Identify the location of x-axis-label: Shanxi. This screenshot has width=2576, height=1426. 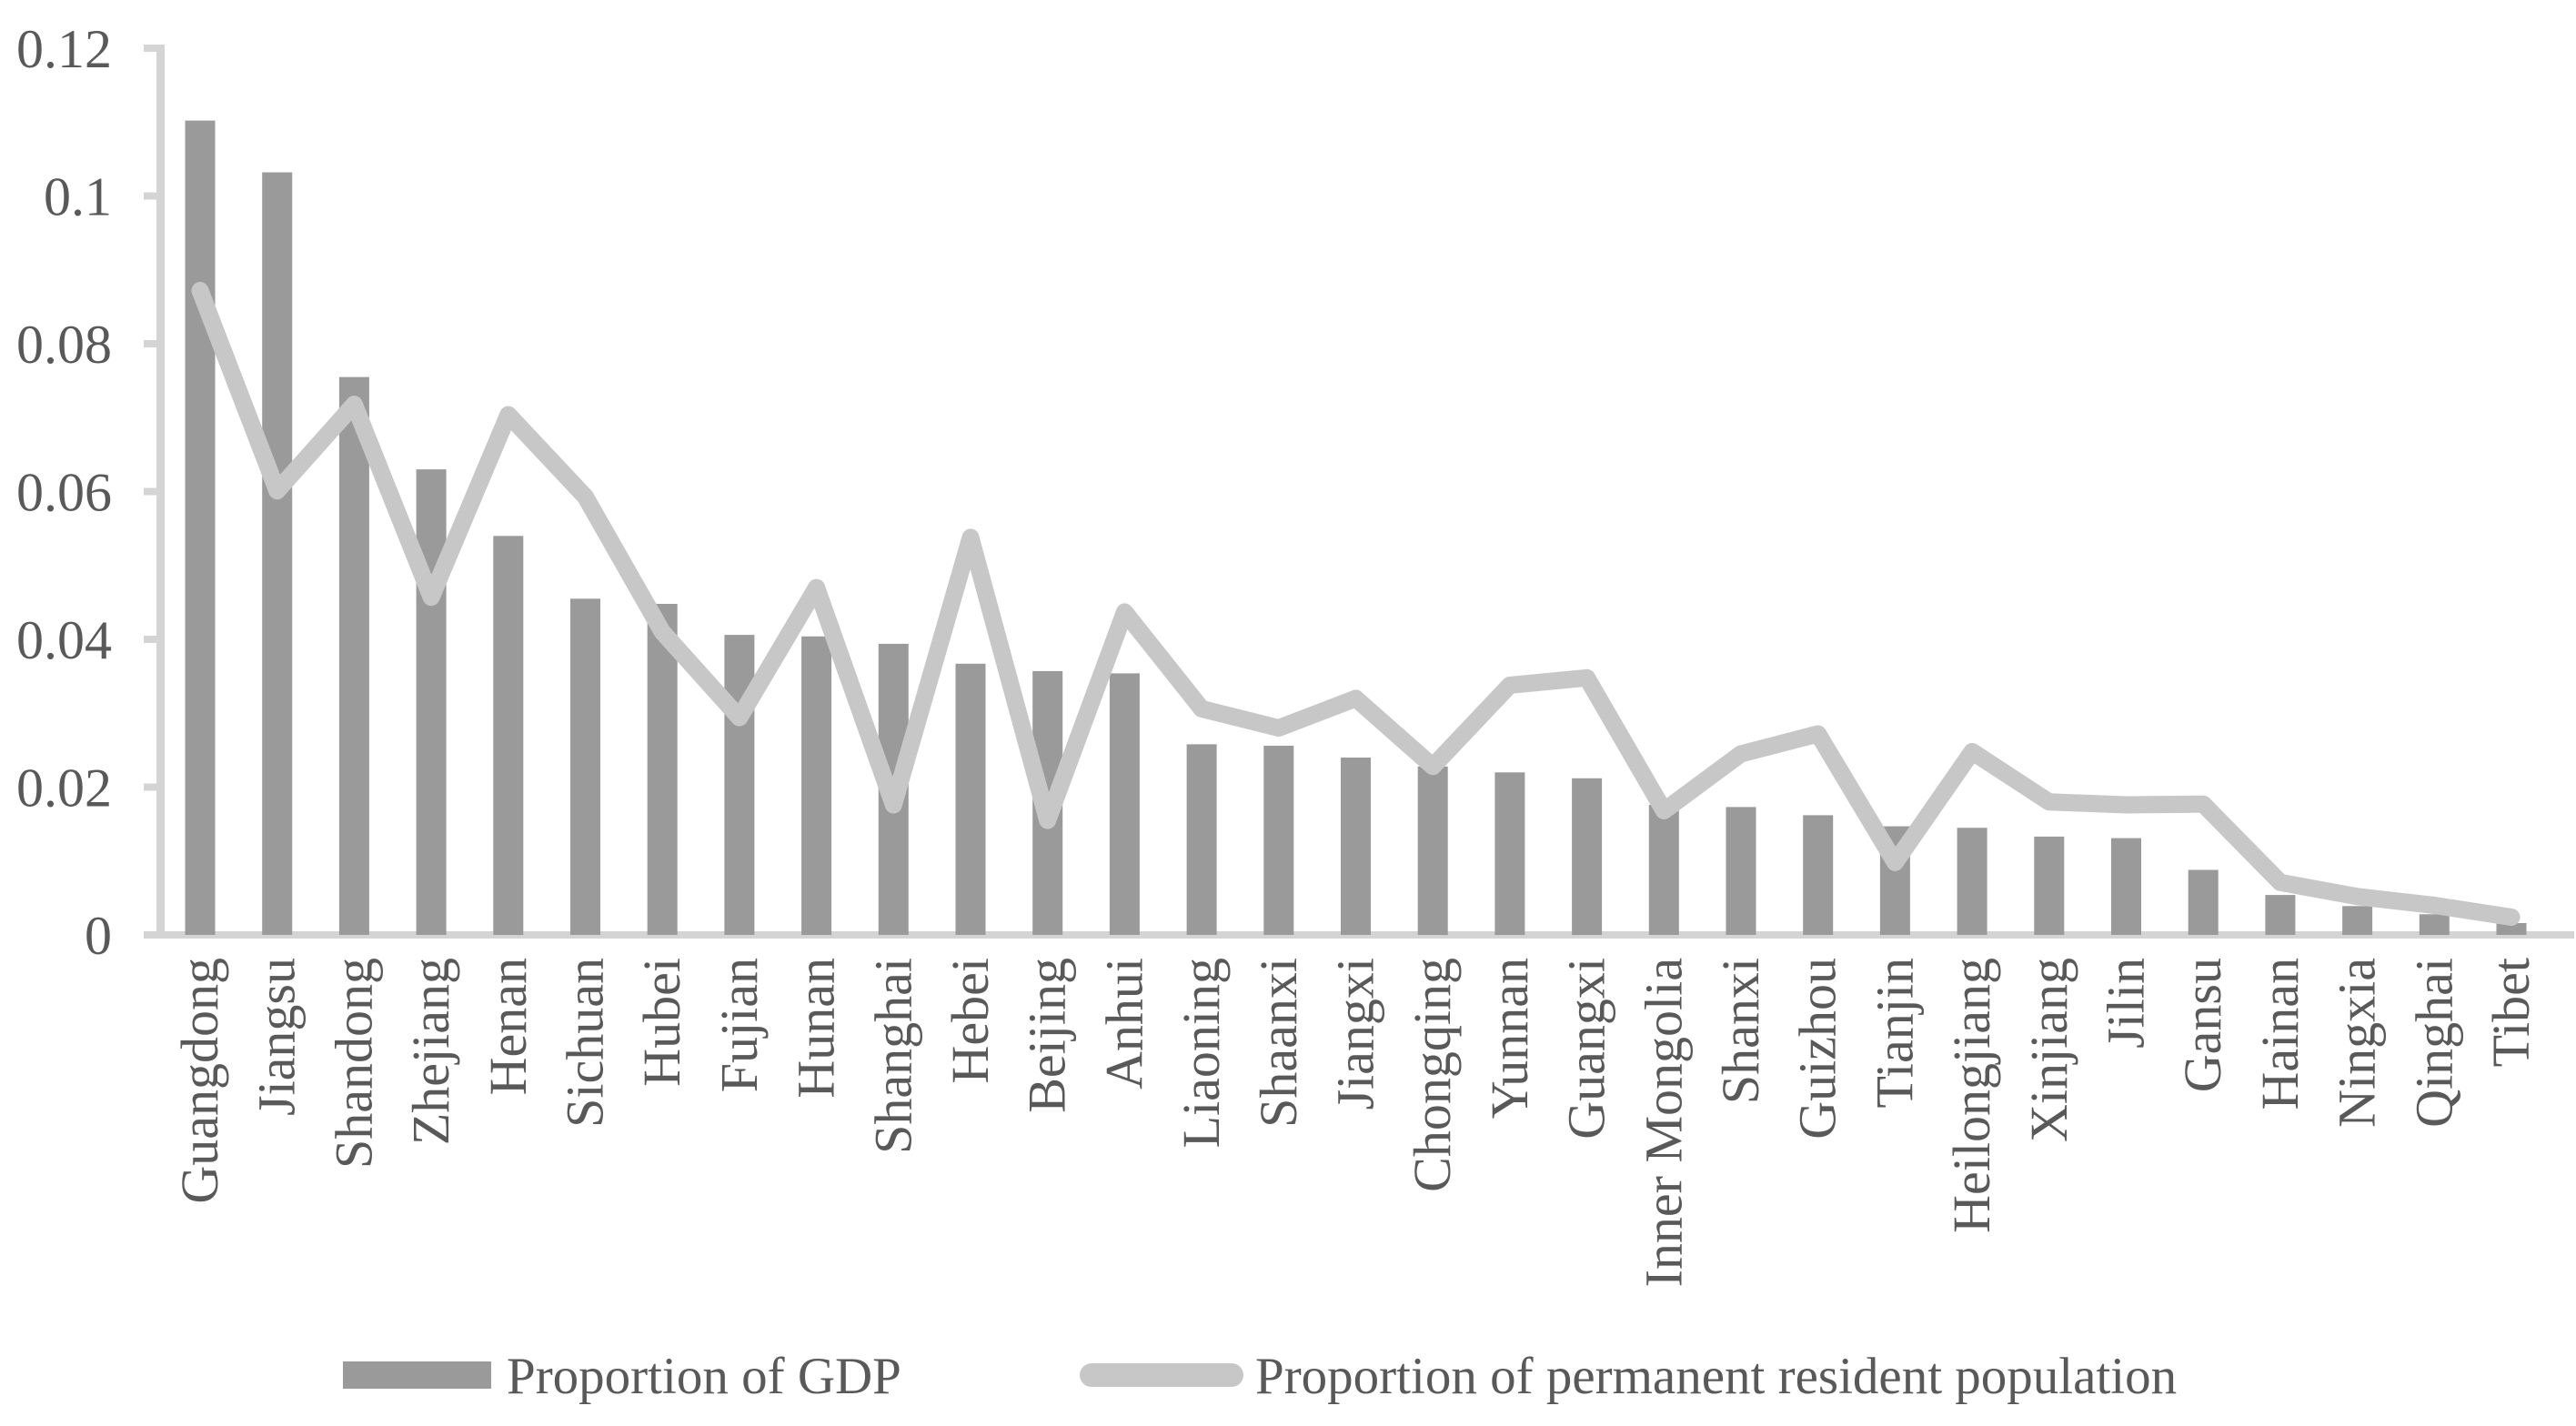
(1740, 1031).